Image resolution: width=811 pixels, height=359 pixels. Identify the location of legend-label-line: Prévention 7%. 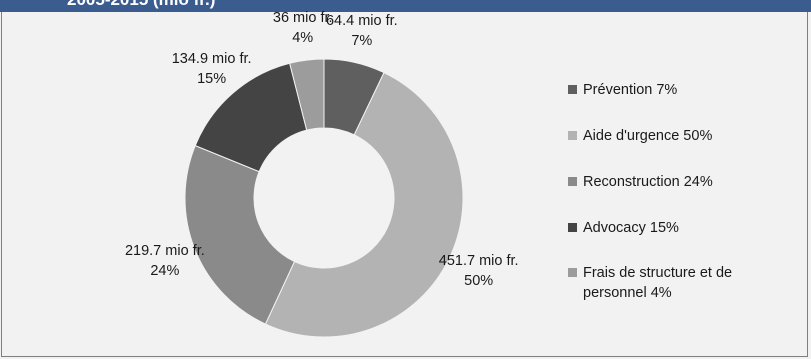
(630, 90).